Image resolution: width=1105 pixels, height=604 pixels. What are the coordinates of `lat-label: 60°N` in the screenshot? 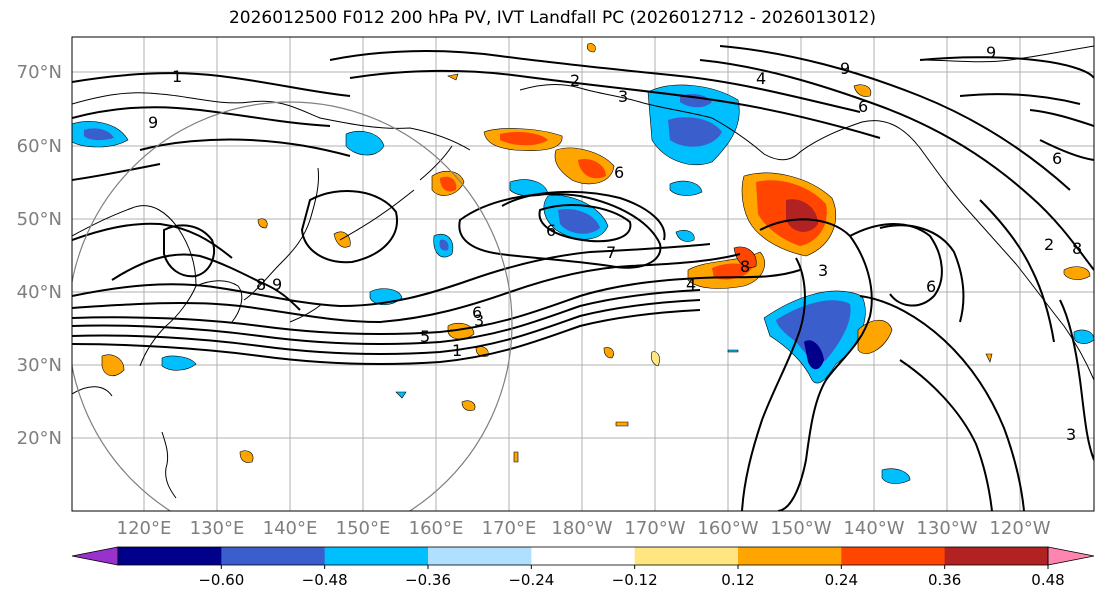 It's located at (39, 146).